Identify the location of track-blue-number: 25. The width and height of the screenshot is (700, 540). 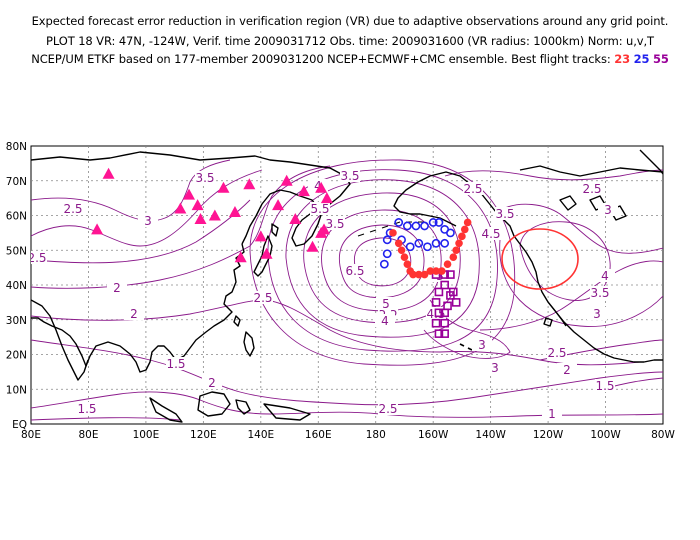
(641, 59).